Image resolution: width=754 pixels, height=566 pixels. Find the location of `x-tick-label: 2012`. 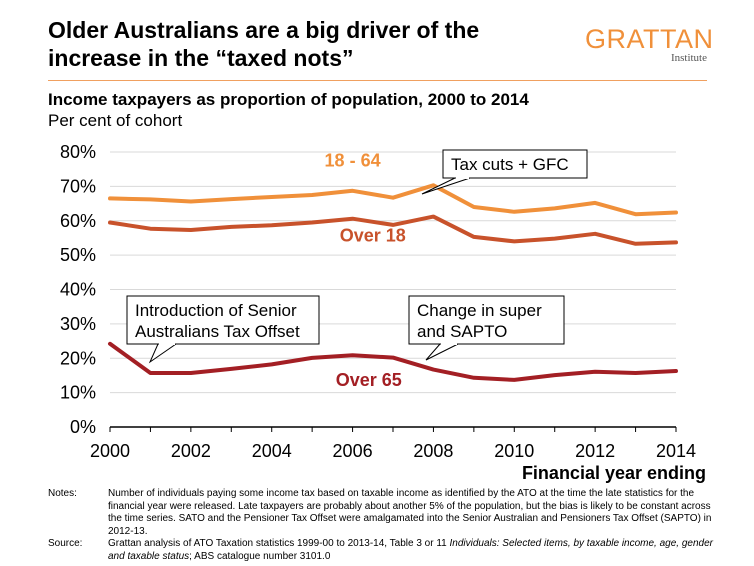

x-tick-label: 2012 is located at coordinates (595, 451).